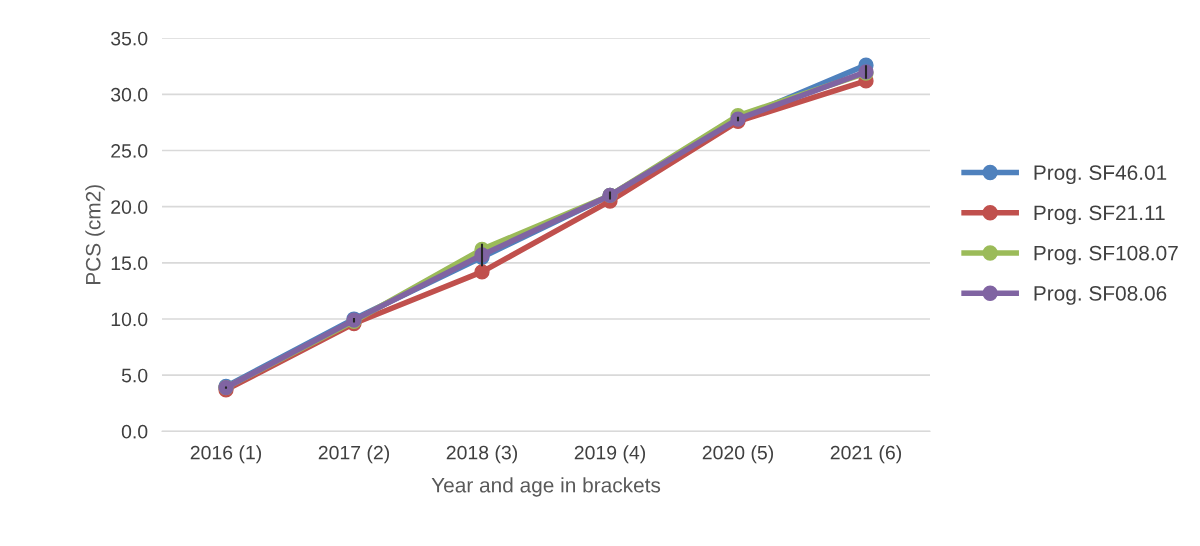  Describe the element at coordinates (134, 431) in the screenshot. I see `y-tick-label: 0.0` at that location.